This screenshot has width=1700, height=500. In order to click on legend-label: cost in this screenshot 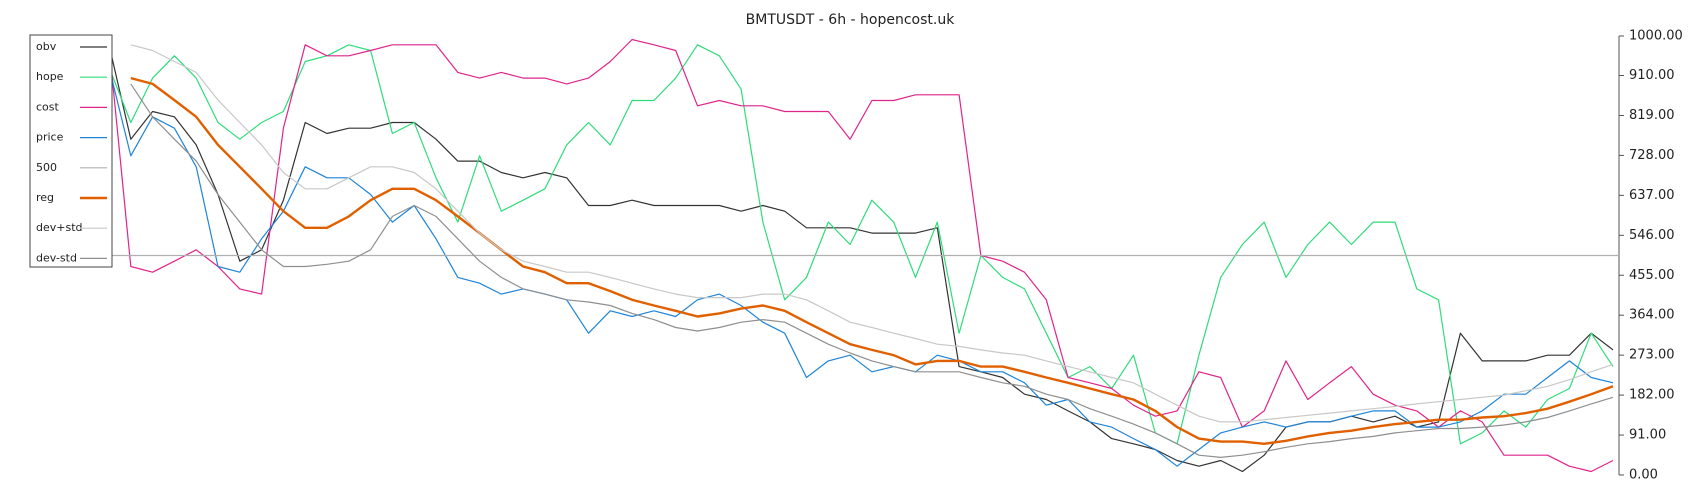, I will do `click(48, 106)`.